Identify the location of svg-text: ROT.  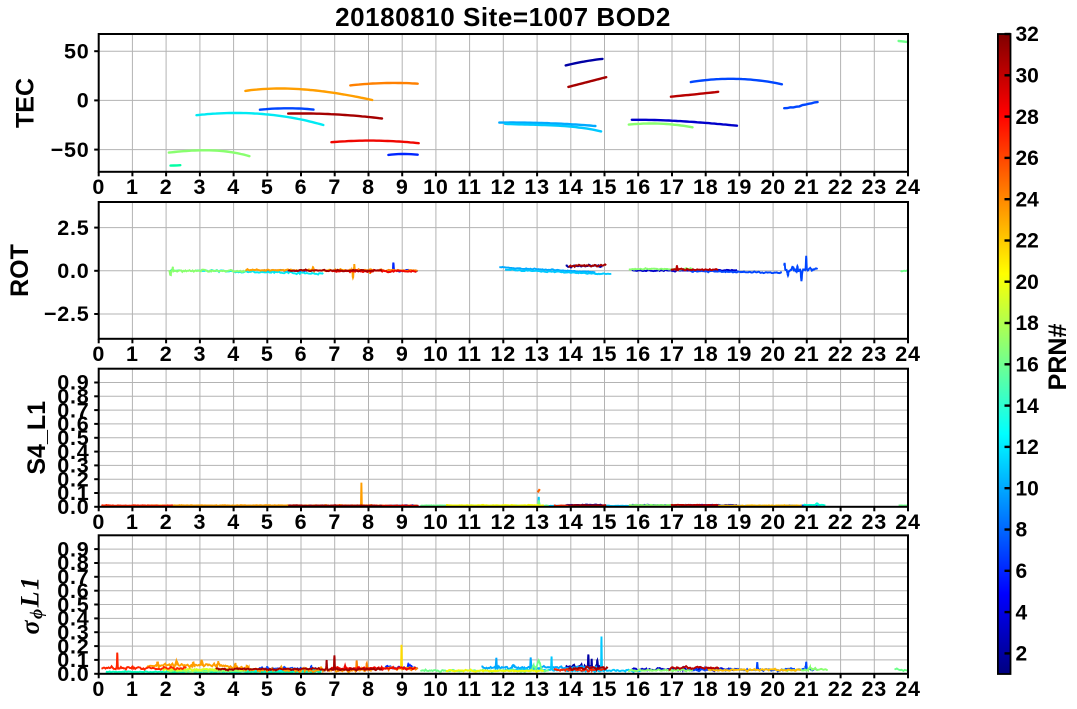
(20, 270).